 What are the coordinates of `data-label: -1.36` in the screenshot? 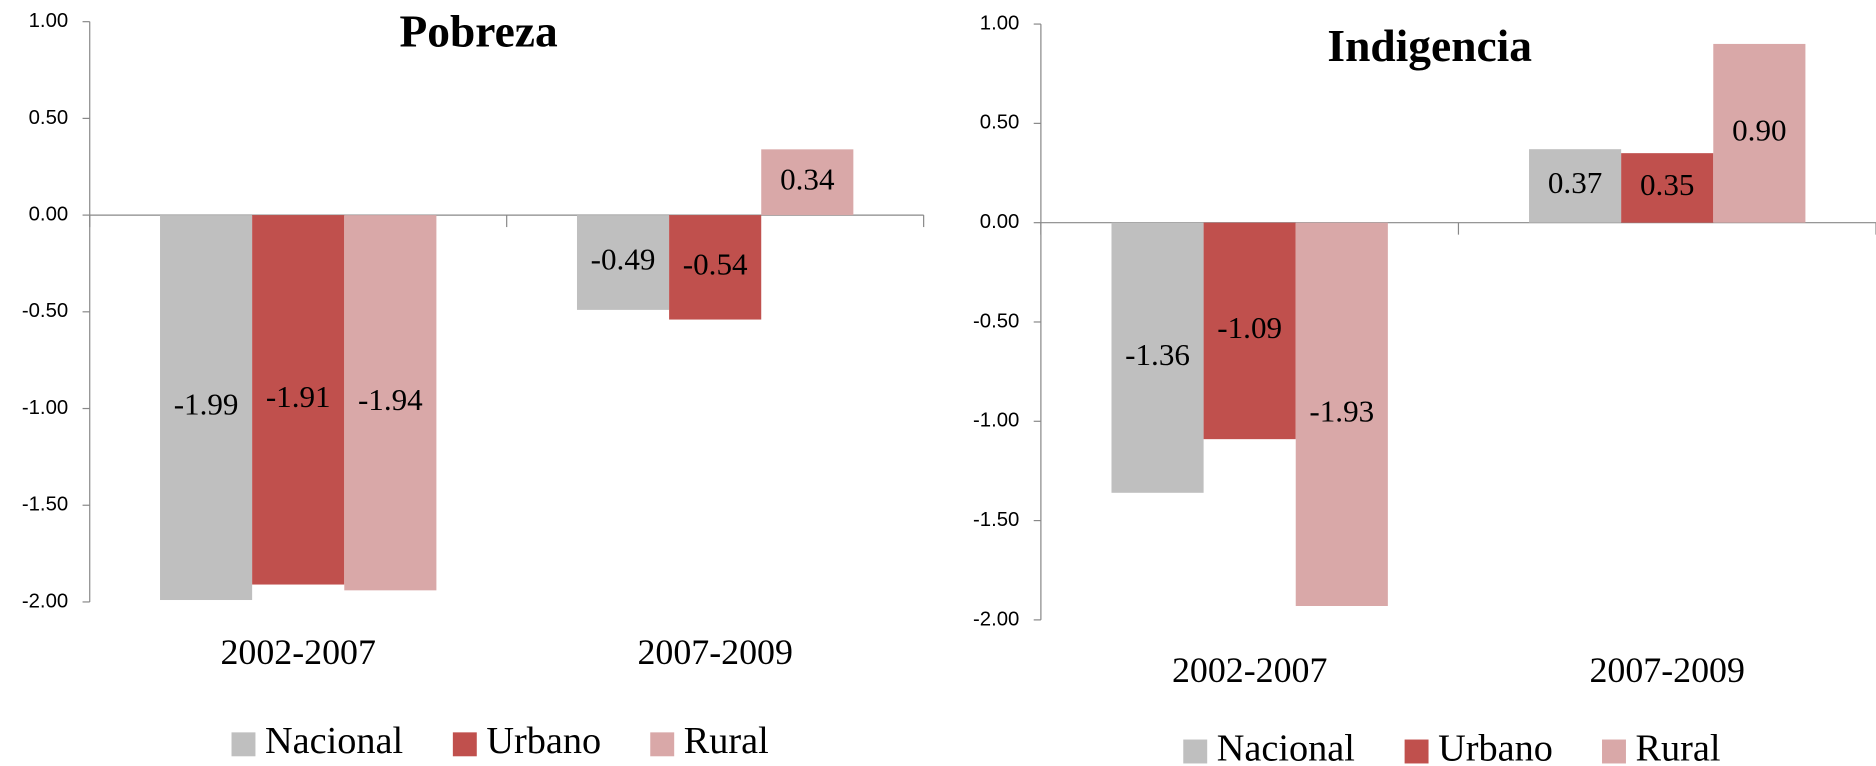 It's located at (1157, 354).